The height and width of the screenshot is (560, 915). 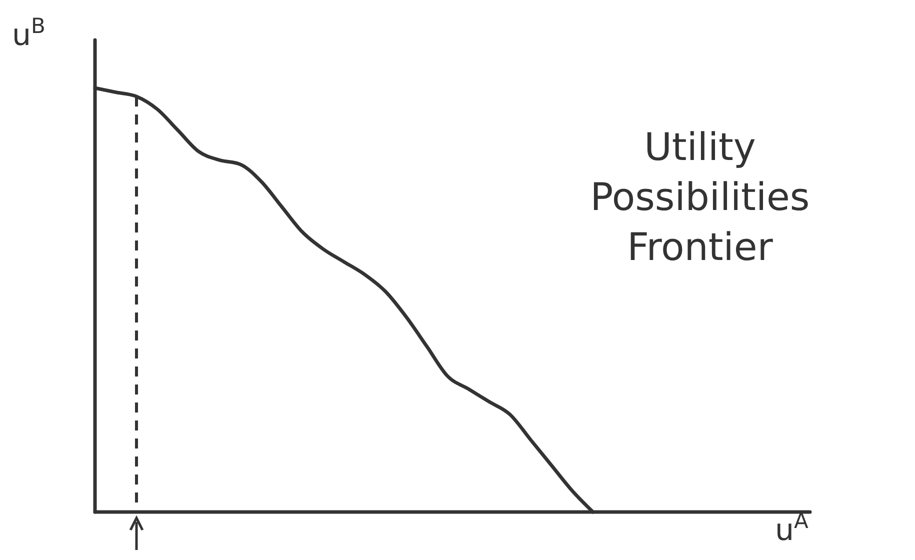 I want to click on y-axis-title: u$^{B}$, so click(x=29, y=33).